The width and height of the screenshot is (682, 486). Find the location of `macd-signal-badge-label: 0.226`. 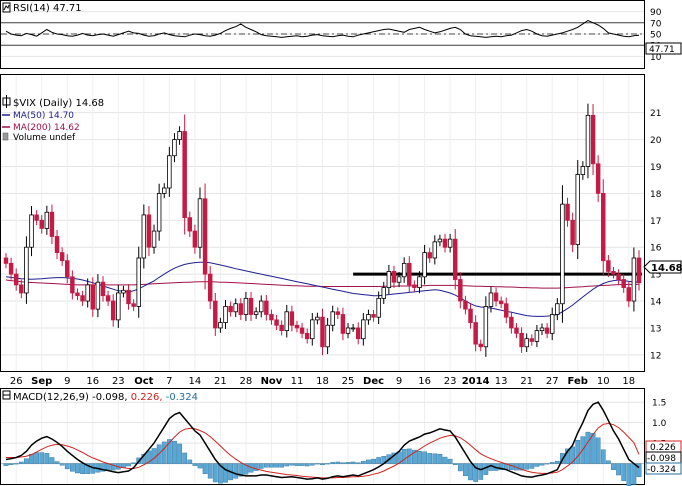

macd-signal-badge-label: 0.226 is located at coordinates (663, 448).